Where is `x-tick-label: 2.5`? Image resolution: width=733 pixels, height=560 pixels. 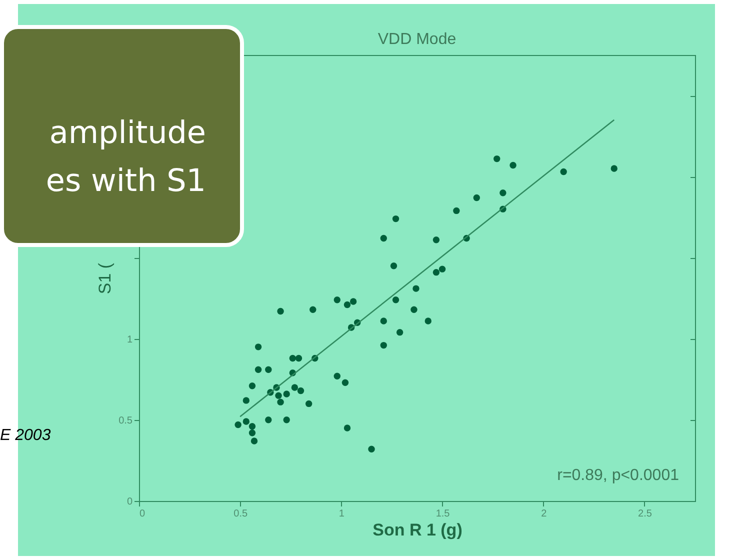
x-tick-label: 2.5 is located at coordinates (645, 514).